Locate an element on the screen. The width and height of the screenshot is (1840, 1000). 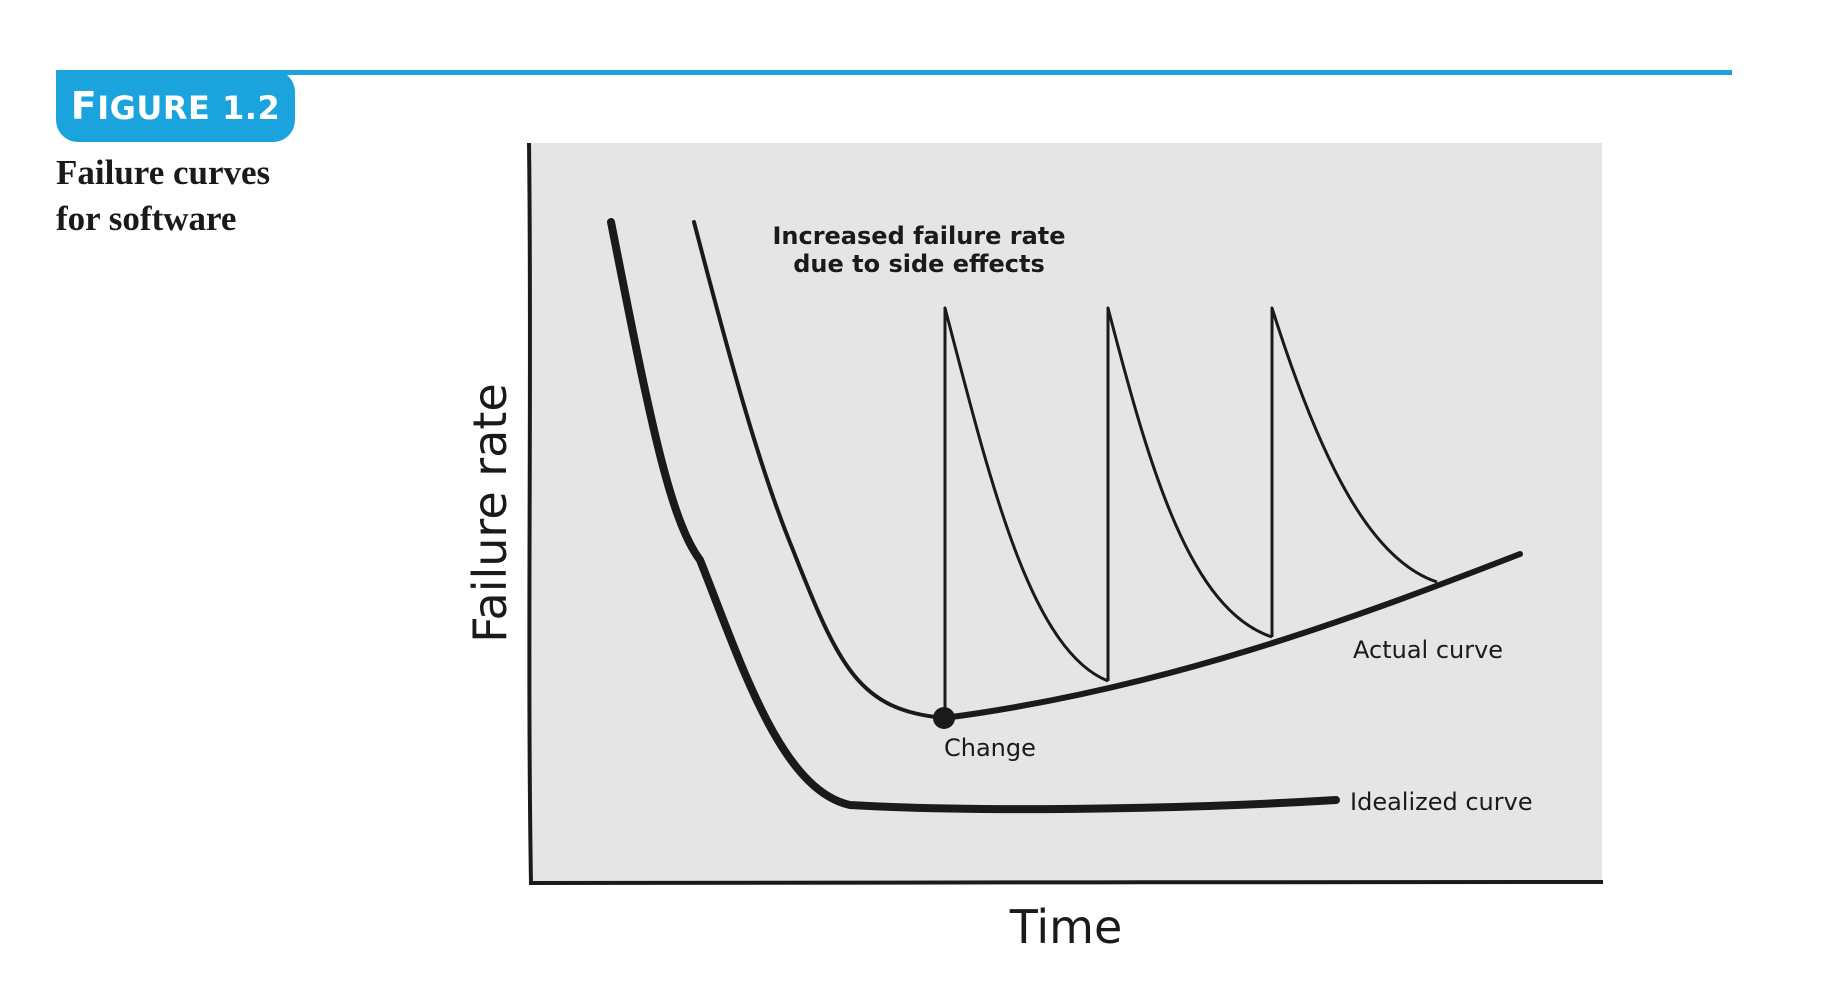
actual-curve-initial is located at coordinates (819, 470).